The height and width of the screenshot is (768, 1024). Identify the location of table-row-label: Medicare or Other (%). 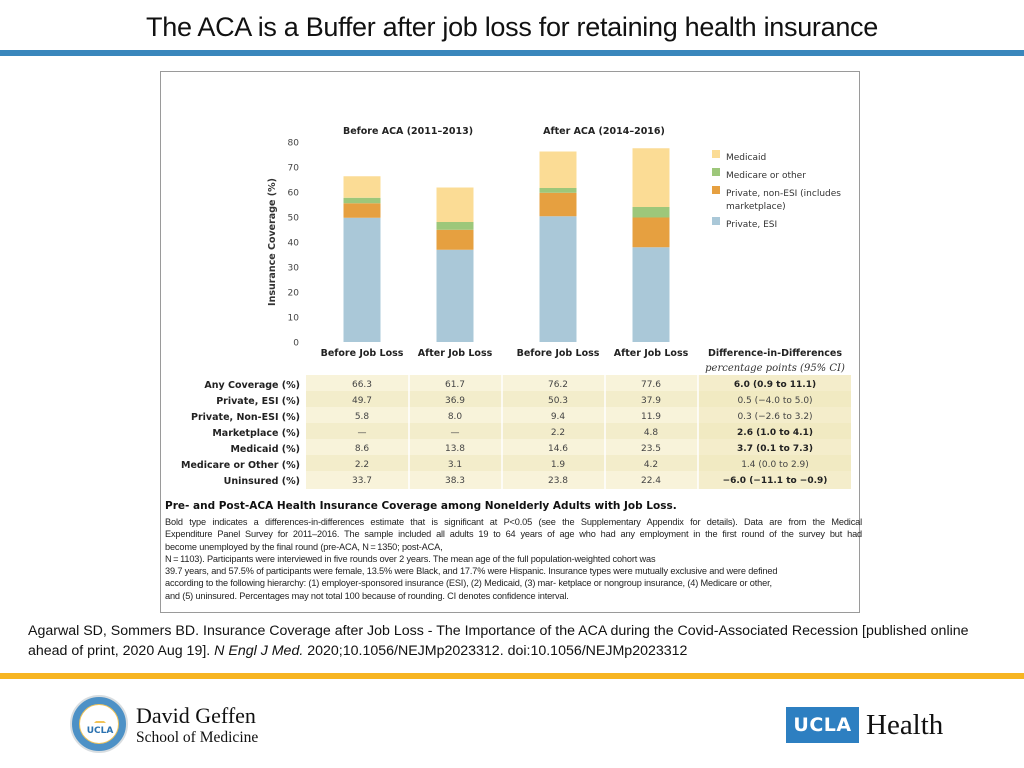
(240, 465).